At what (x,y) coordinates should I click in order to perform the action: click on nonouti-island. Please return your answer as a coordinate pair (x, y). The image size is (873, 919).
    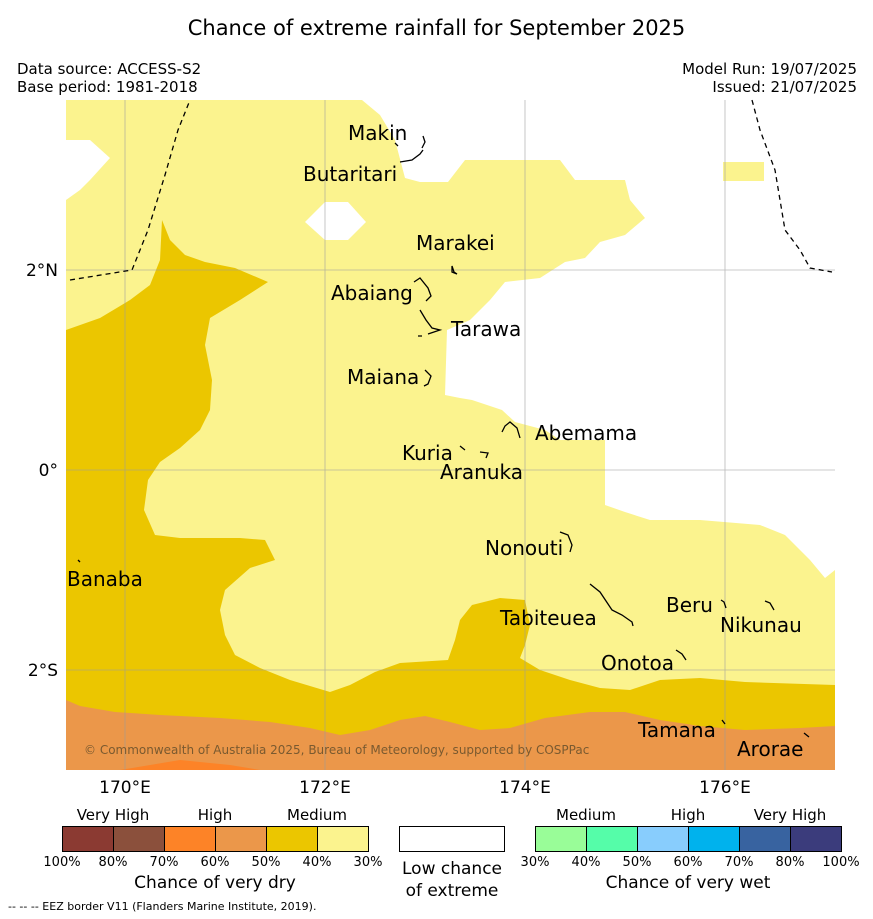
    Looking at the image, I should click on (566, 542).